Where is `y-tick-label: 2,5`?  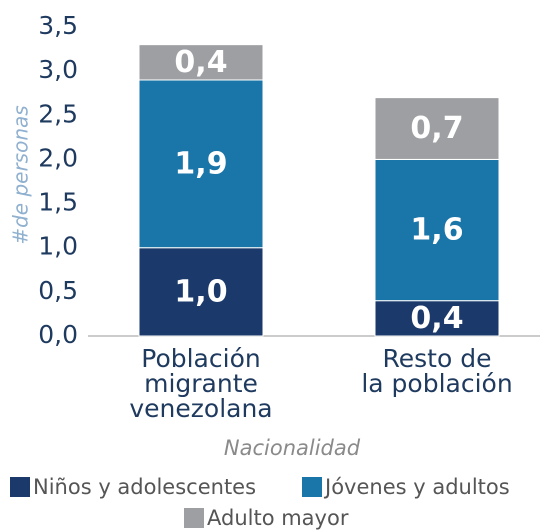
y-tick-label: 2,5 is located at coordinates (58, 113).